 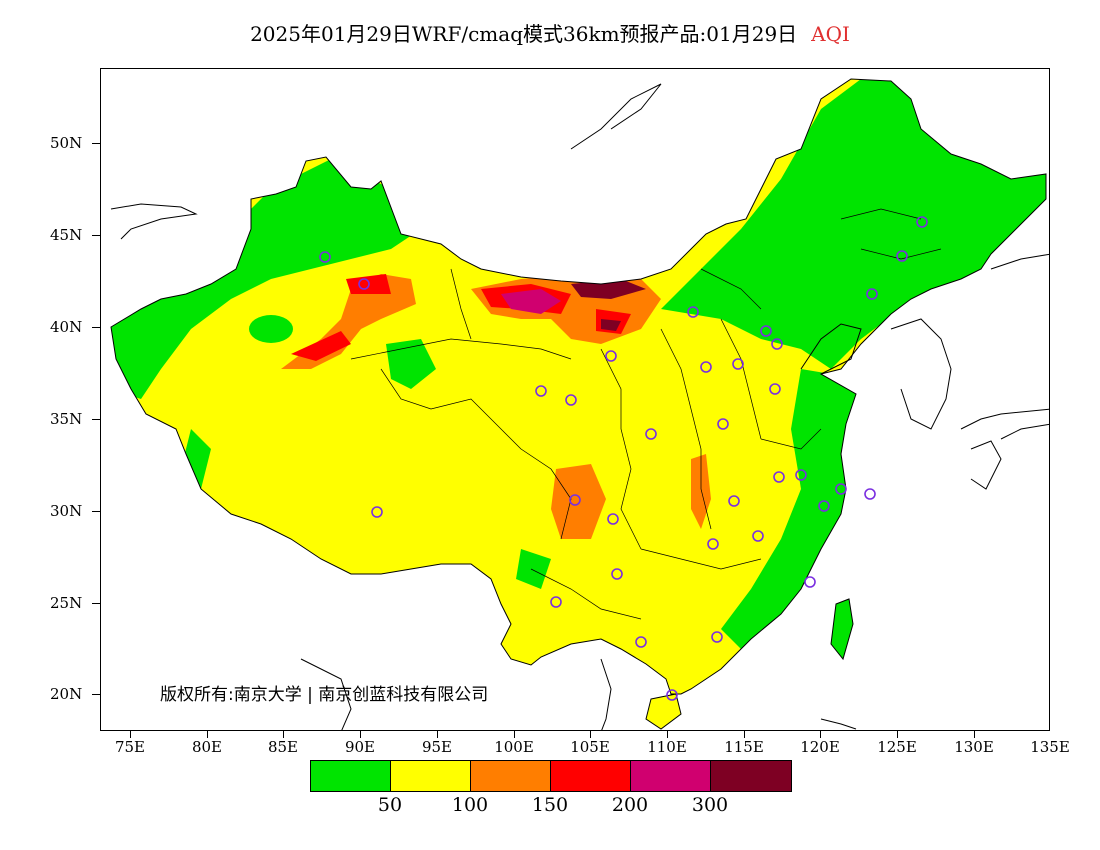 I want to click on legend-swatch-good, so click(x=351, y=776).